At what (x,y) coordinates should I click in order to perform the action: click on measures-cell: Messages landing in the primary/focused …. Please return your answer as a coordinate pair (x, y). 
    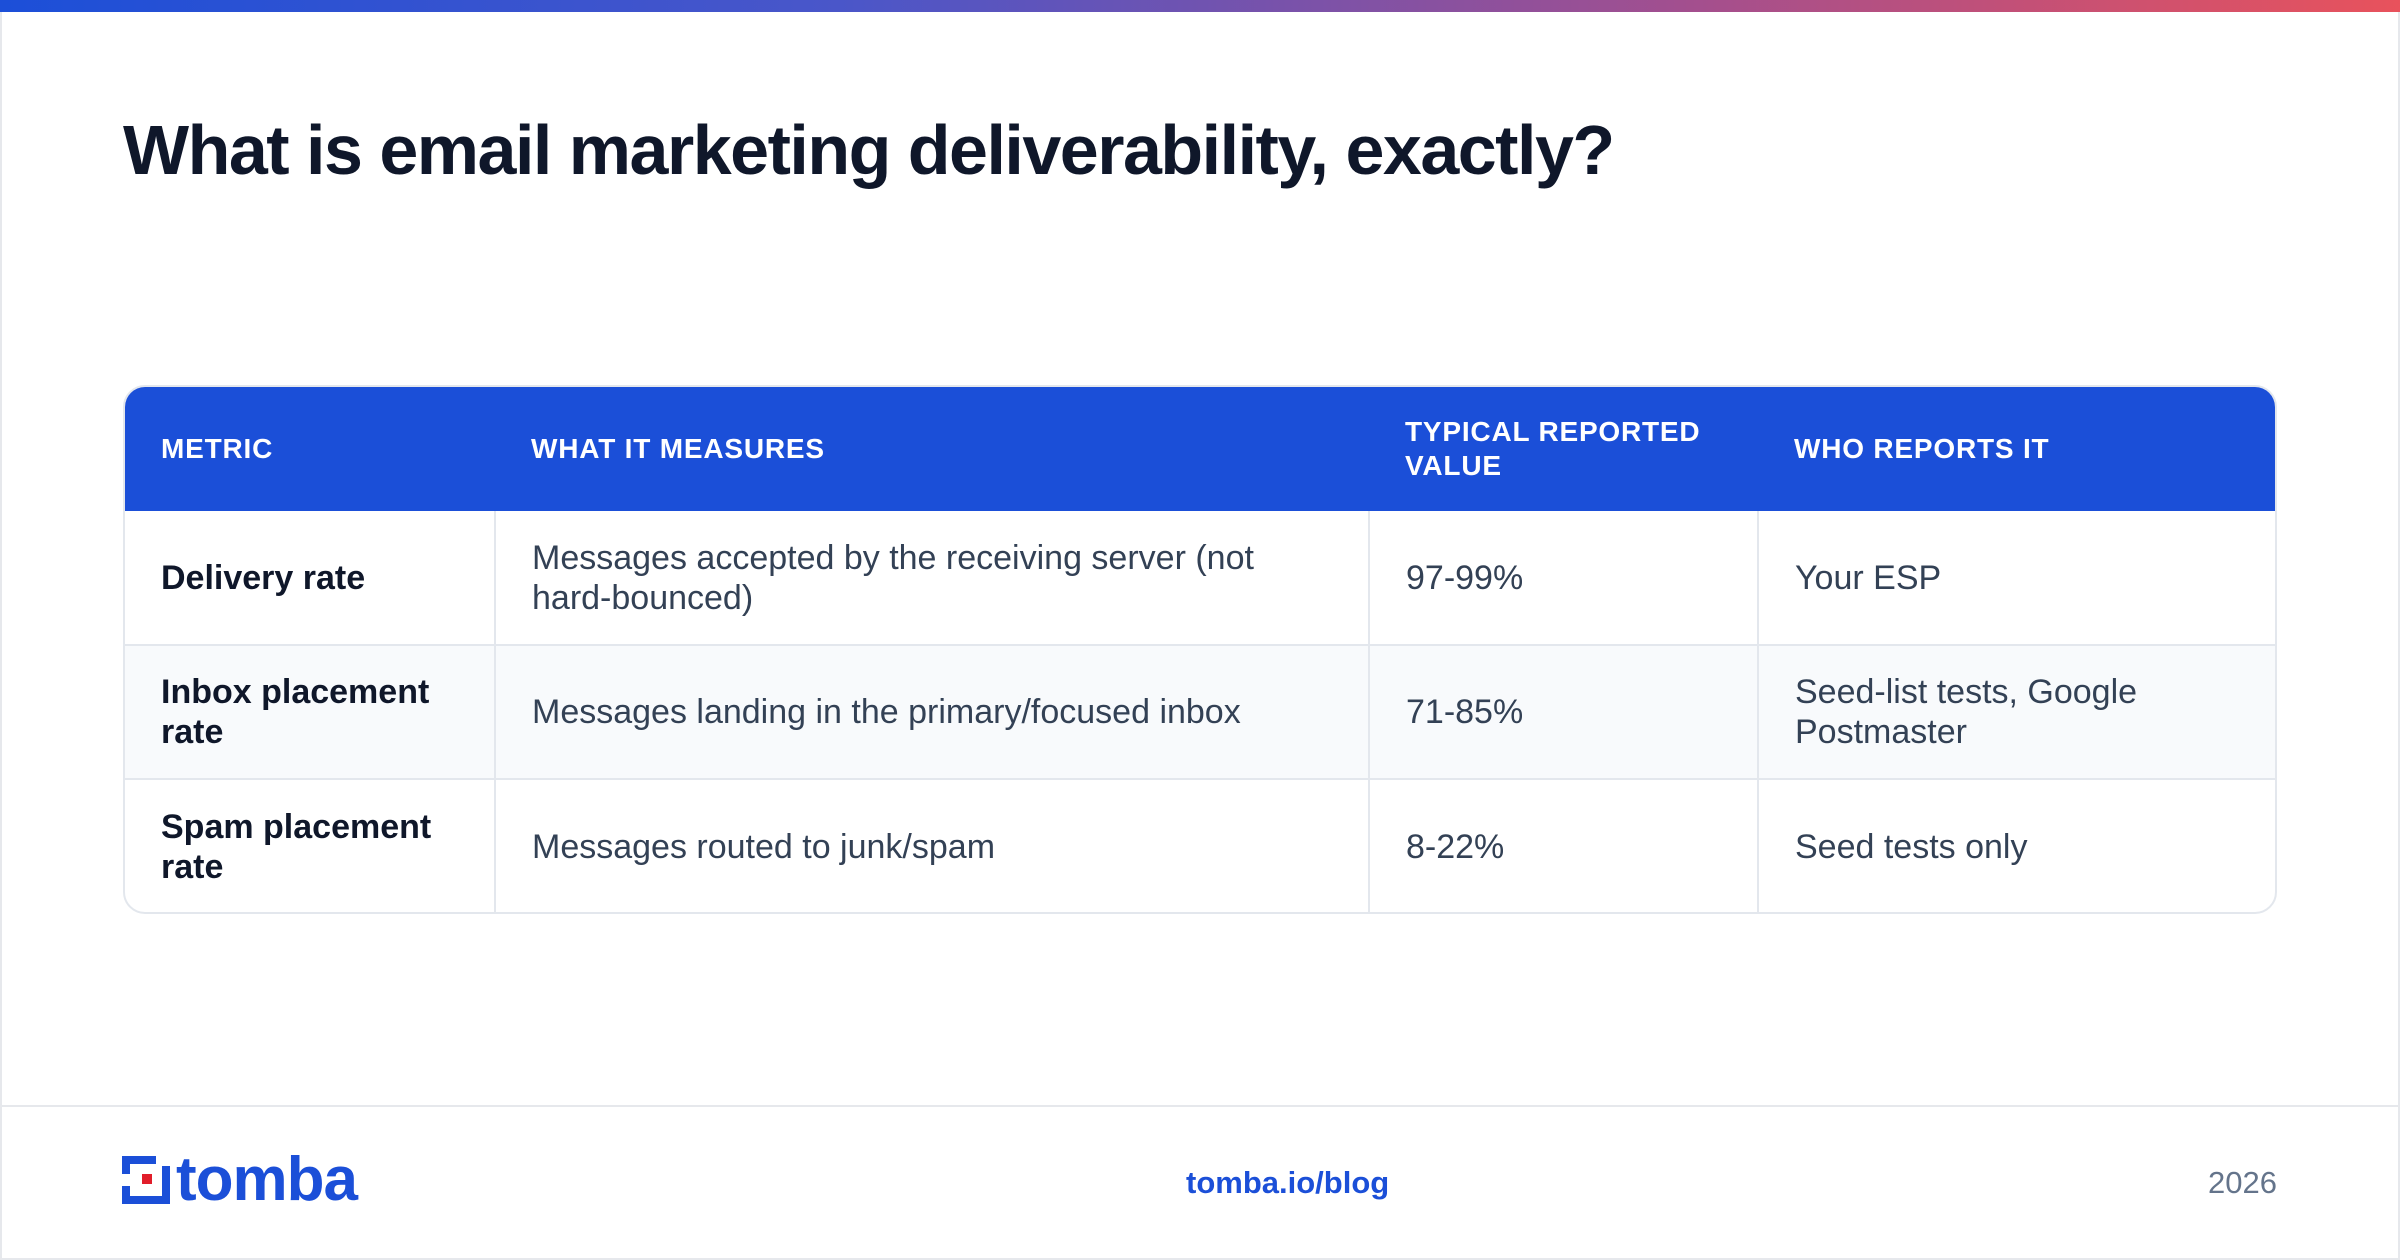
    Looking at the image, I should click on (931, 711).